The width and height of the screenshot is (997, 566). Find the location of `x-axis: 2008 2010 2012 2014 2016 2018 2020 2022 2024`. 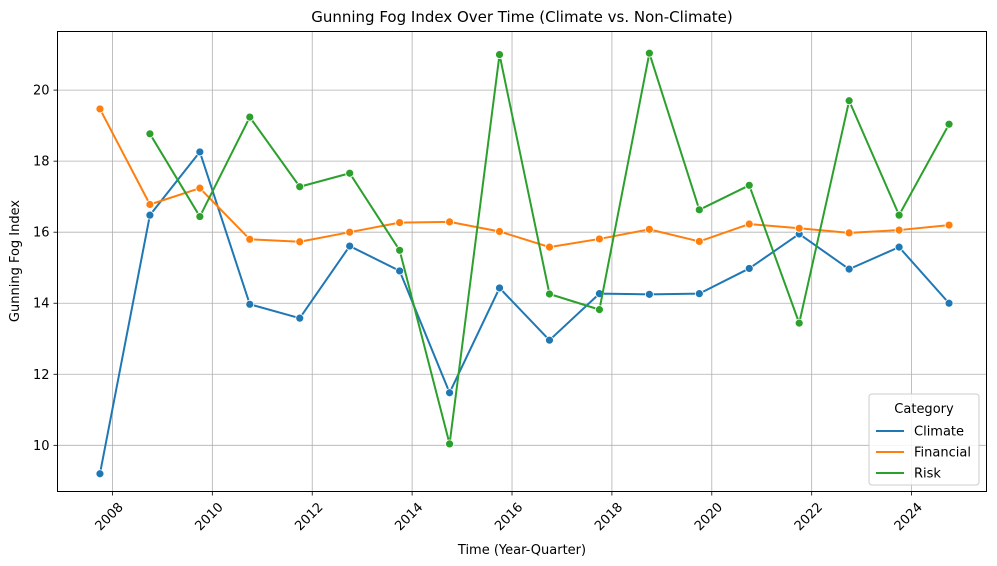

x-axis: 2008 2010 2012 2014 2016 2018 2020 2022 2024 is located at coordinates (509, 512).